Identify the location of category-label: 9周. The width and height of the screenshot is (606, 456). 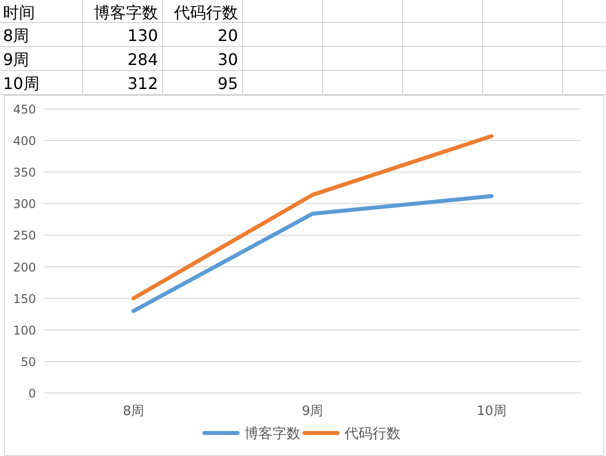
(16, 59).